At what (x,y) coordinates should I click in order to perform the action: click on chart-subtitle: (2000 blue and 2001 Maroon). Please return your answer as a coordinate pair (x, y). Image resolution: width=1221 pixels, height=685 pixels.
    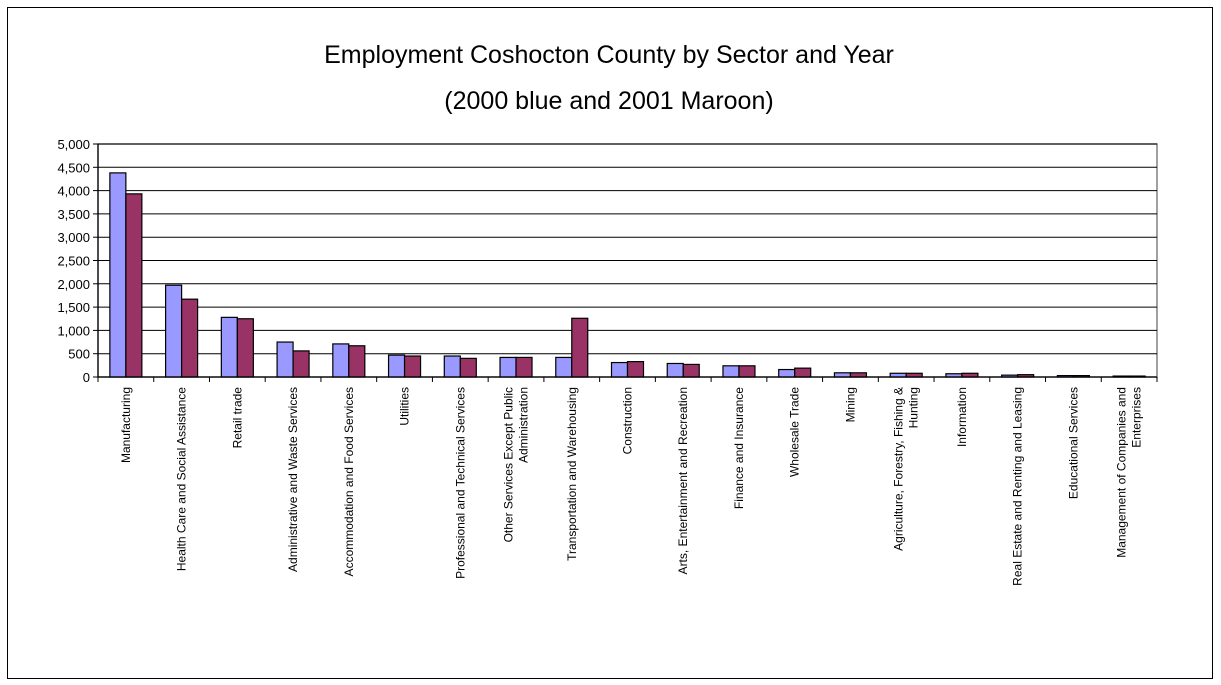
    Looking at the image, I should click on (608, 101).